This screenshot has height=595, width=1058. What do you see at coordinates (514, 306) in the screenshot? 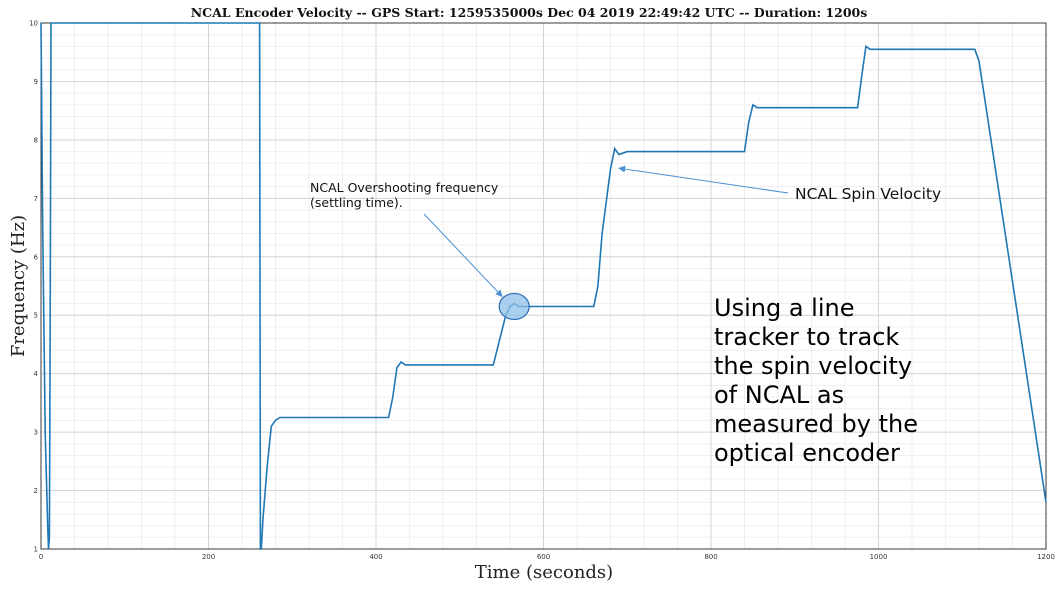
I see `overshoot-highlight-circle` at bounding box center [514, 306].